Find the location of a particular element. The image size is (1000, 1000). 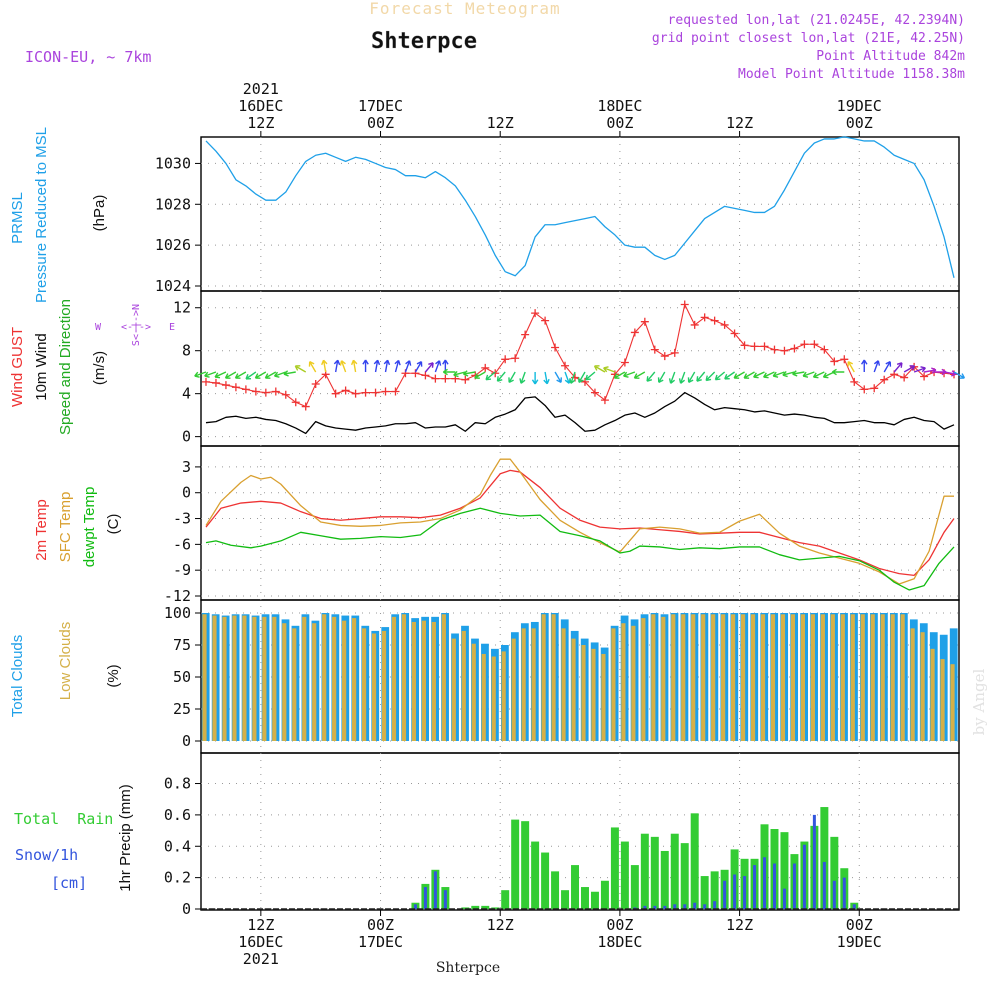

dew-label: dewpt Temp is located at coordinates (89, 527).